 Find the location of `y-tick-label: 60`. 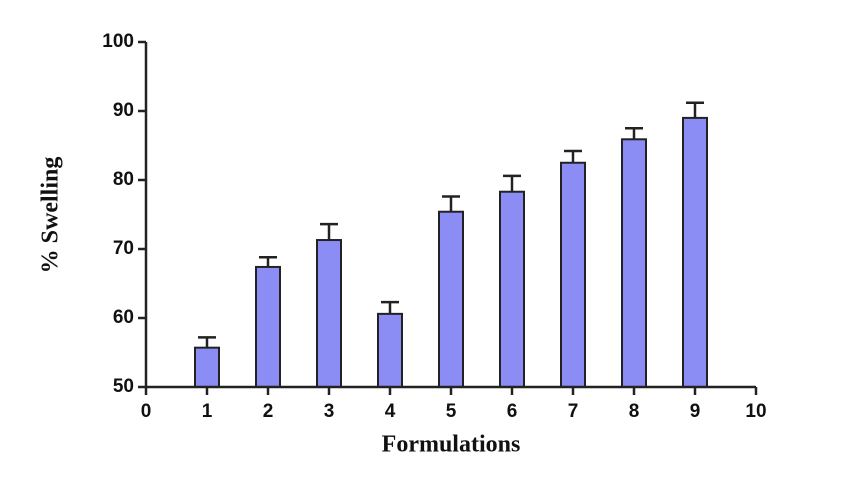

y-tick-label: 60 is located at coordinates (123, 317).